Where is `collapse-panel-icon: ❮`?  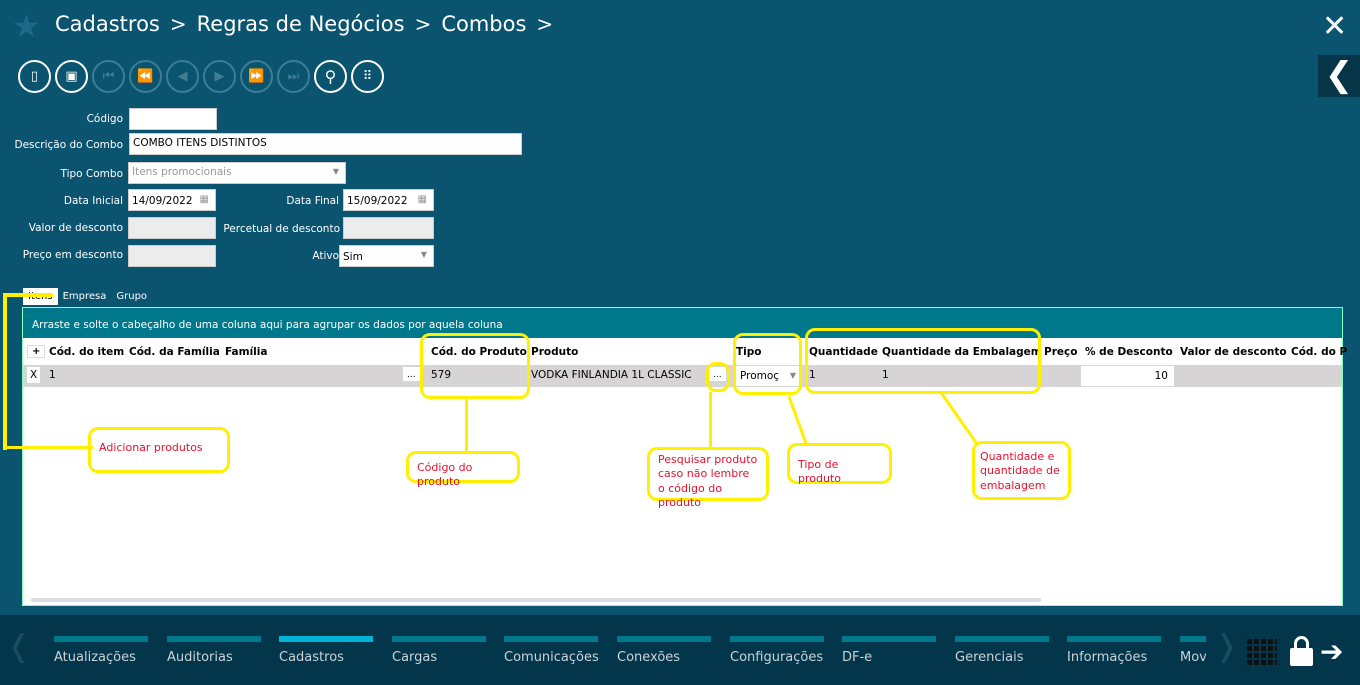
collapse-panel-icon: ❮ is located at coordinates (1339, 76).